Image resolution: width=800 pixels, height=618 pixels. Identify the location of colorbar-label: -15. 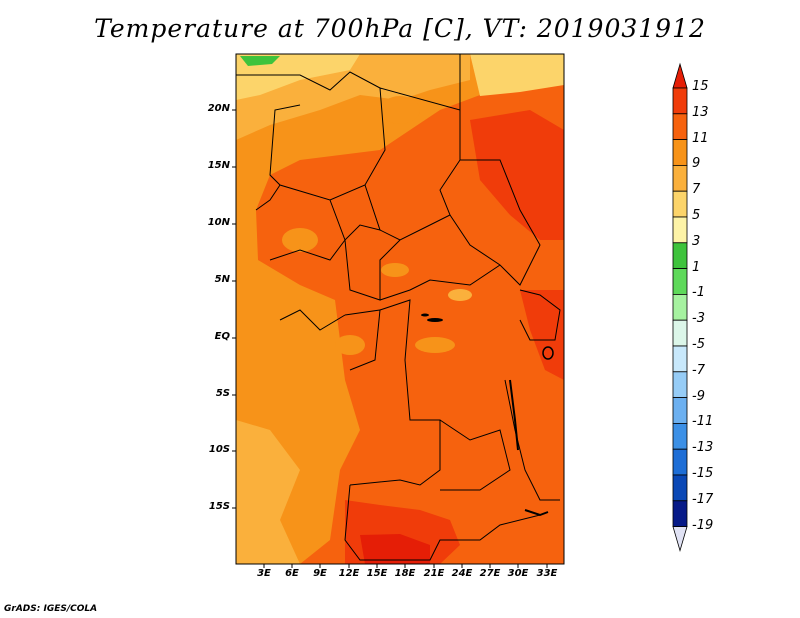
(703, 473).